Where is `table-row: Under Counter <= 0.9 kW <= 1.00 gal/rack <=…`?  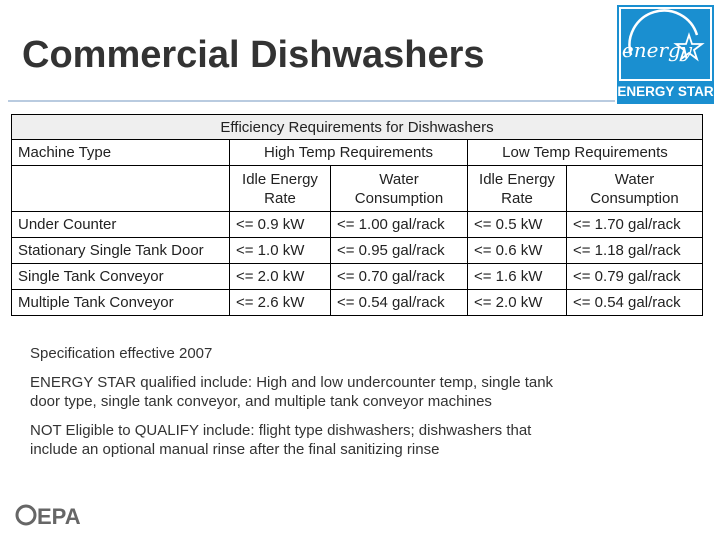
table-row: Under Counter <= 0.9 kW <= 1.00 gal/rack <=… is located at coordinates (357, 224).